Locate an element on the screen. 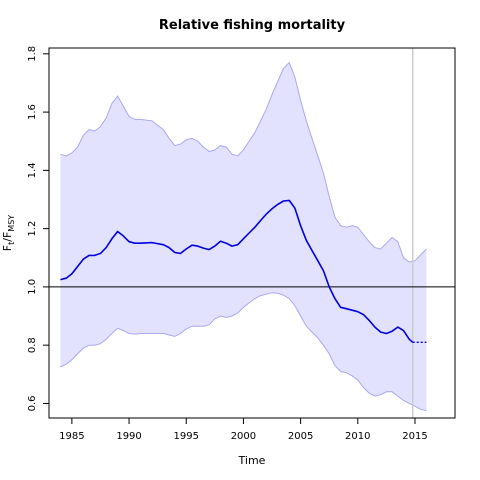 This screenshot has height=480, width=480. x-axis: 1985 1990 1995 2000 2005 2010 2015 is located at coordinates (243, 430).